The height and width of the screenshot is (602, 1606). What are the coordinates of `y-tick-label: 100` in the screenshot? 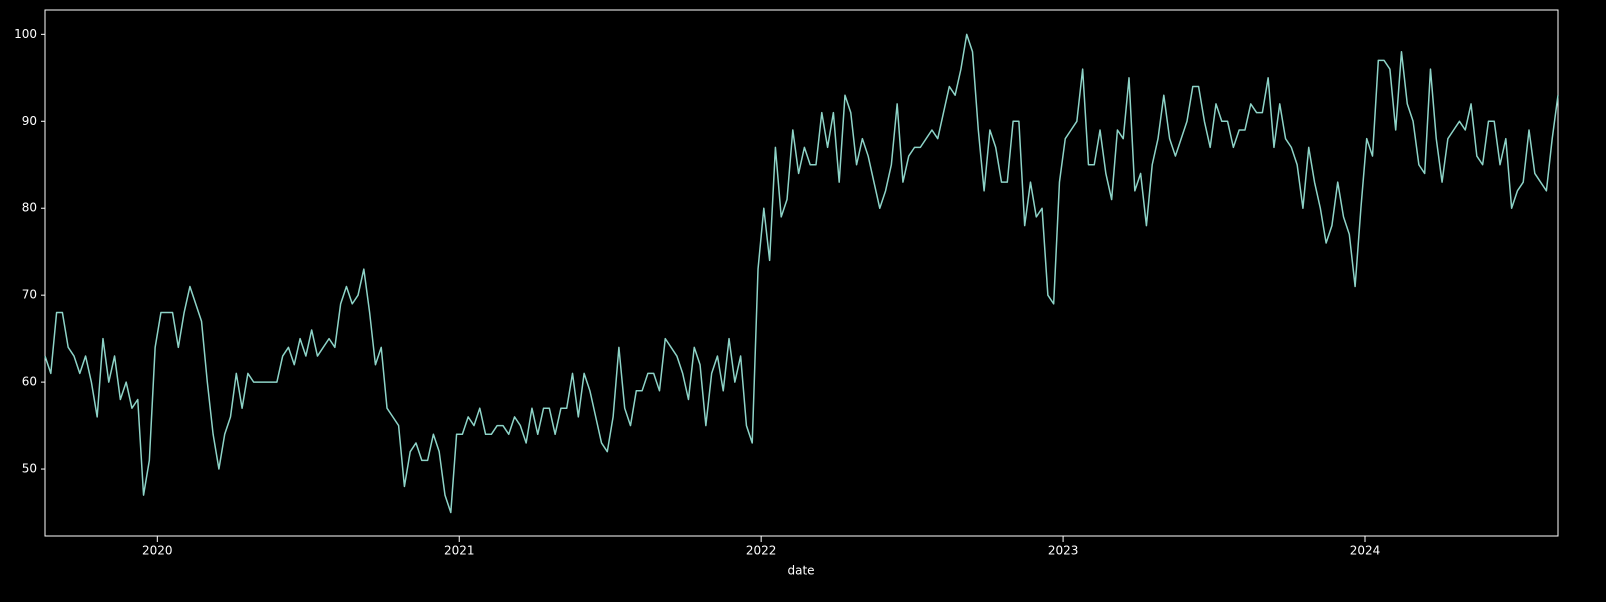 It's located at (25, 34).